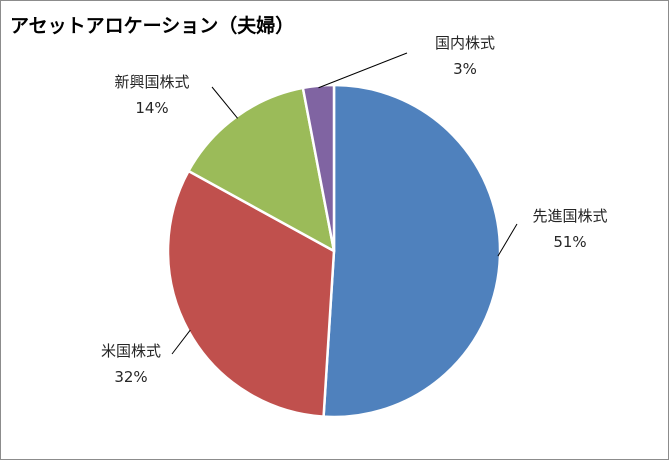 The height and width of the screenshot is (460, 669). I want to click on chart-title: アセットアロケーション（夫婦）, so click(152, 26).